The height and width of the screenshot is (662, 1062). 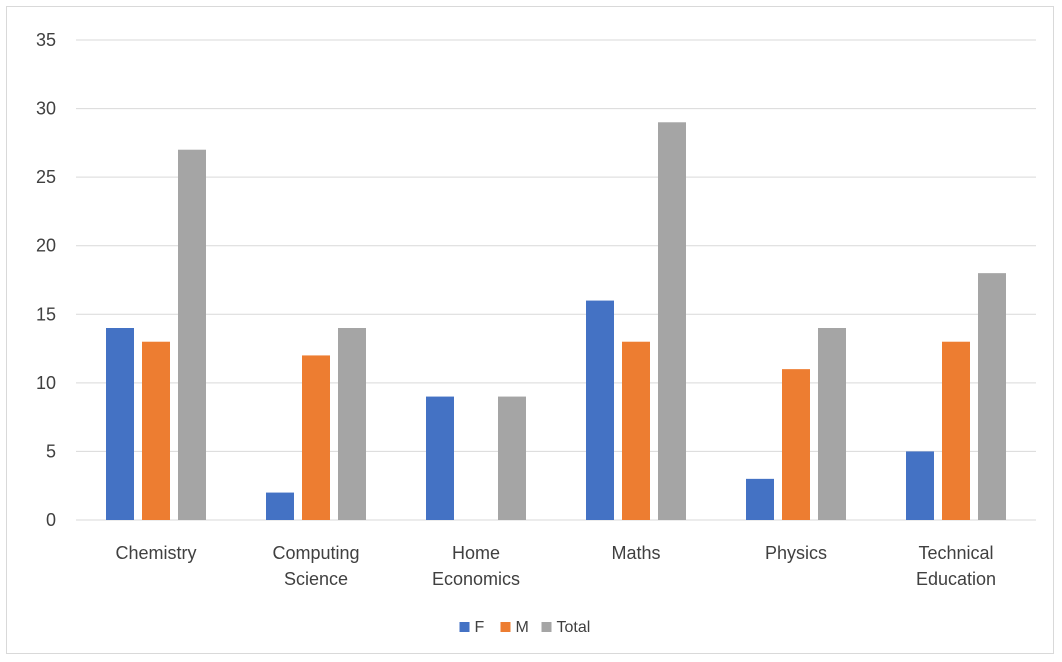 What do you see at coordinates (46, 109) in the screenshot?
I see `y-tick-label-30: 30` at bounding box center [46, 109].